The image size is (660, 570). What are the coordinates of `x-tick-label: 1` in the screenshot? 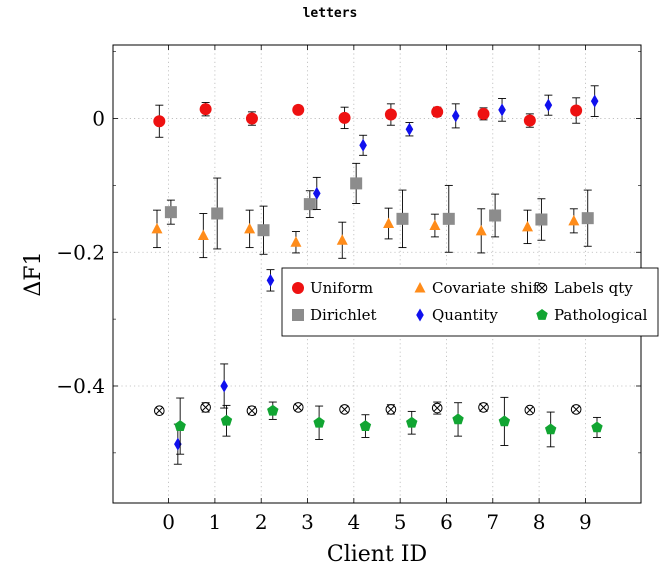 It's located at (215, 522).